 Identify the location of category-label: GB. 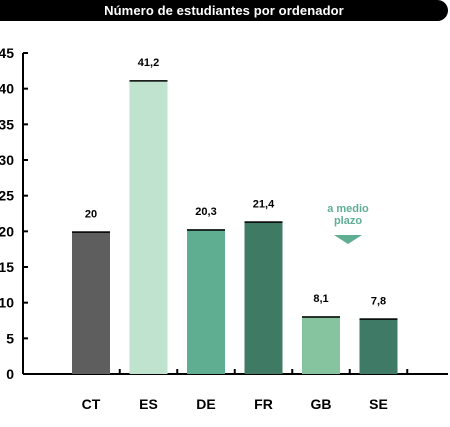
(321, 404).